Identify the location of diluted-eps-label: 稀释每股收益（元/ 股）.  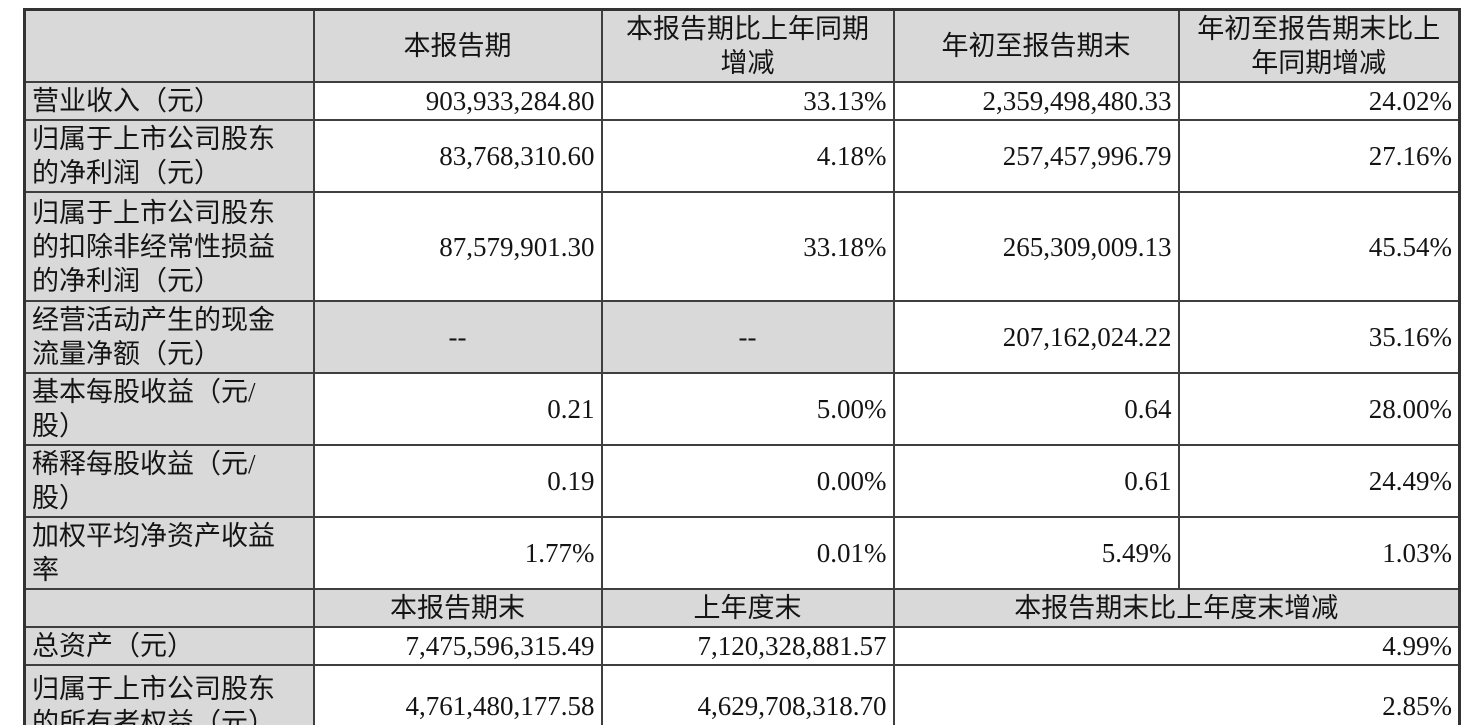
(169, 481).